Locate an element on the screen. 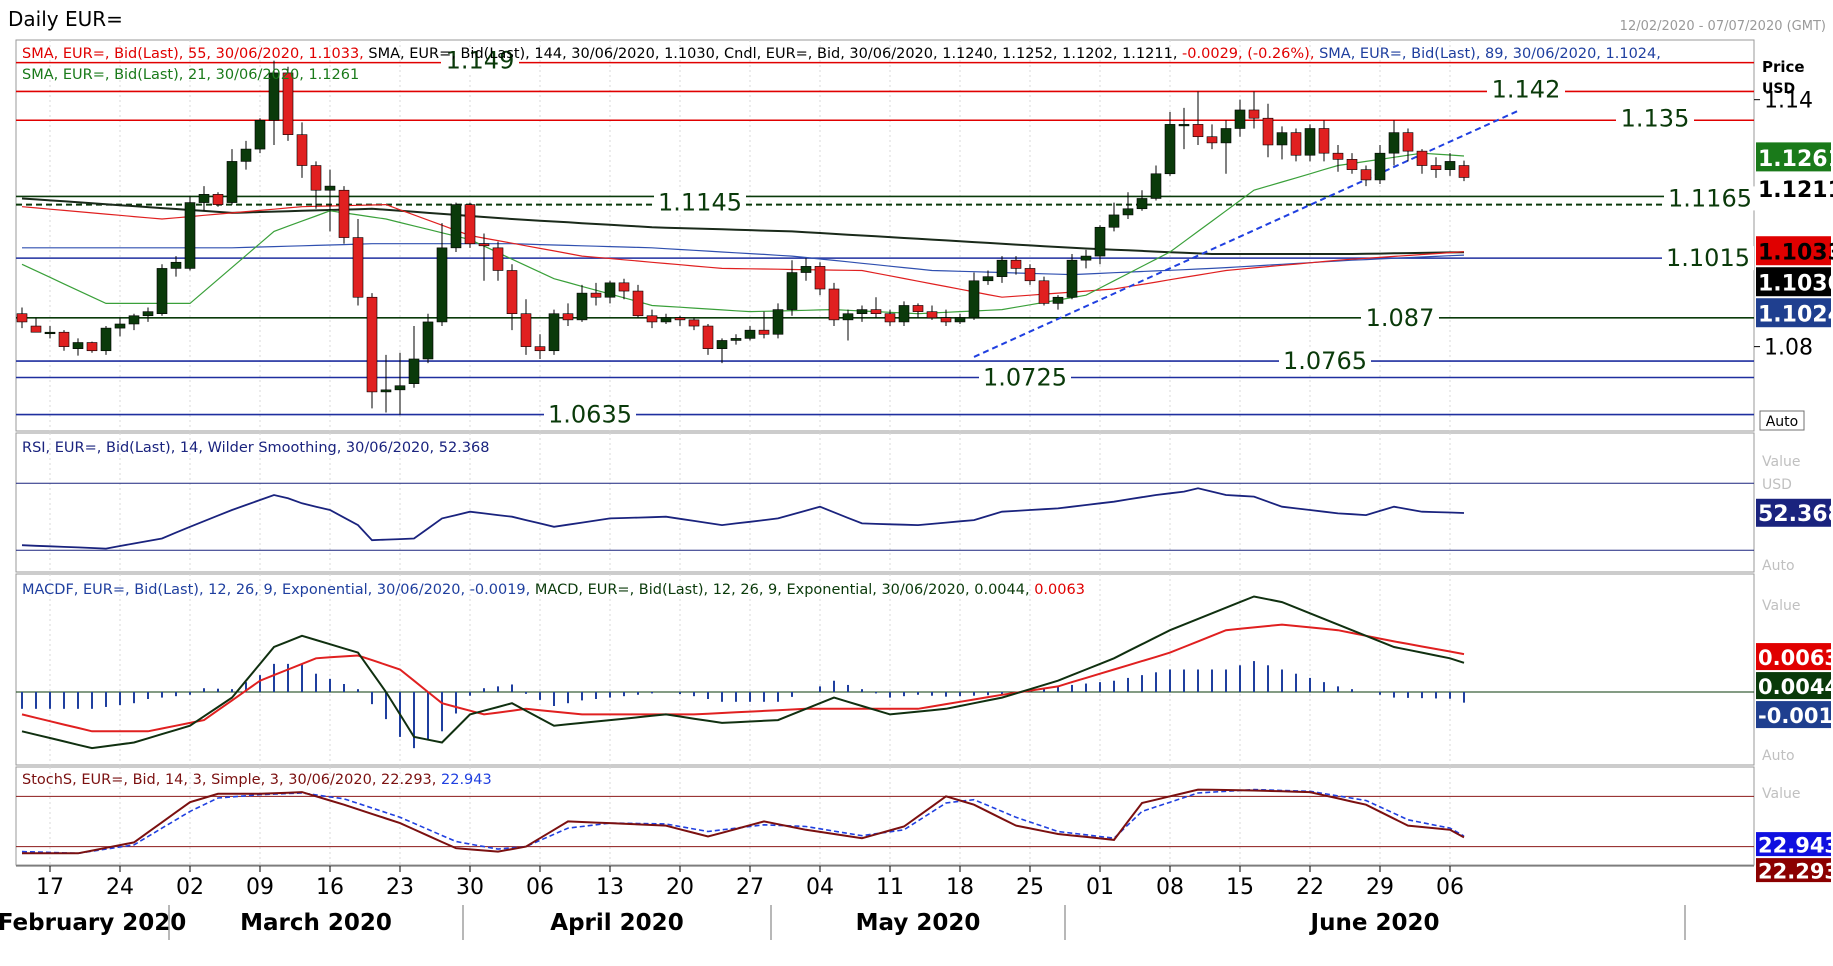 This screenshot has height=966, width=1833. x-month-label: May 2020 is located at coordinates (918, 923).